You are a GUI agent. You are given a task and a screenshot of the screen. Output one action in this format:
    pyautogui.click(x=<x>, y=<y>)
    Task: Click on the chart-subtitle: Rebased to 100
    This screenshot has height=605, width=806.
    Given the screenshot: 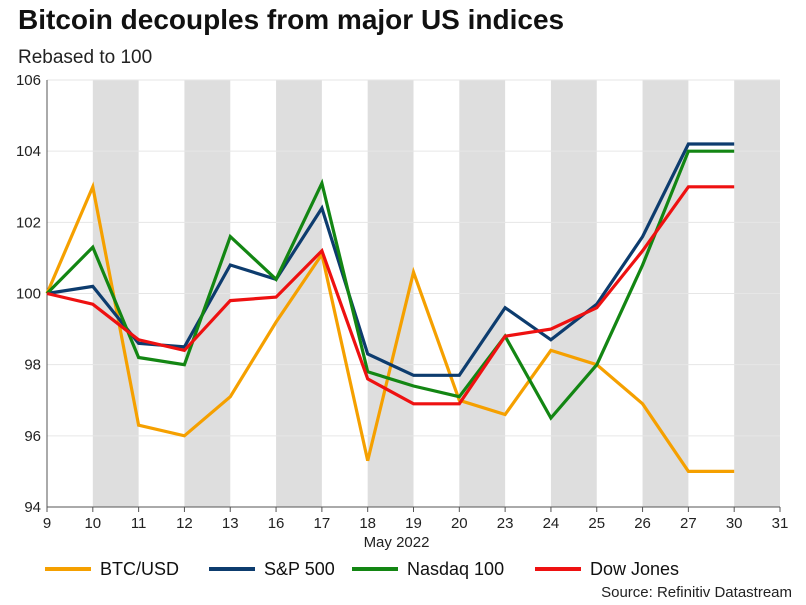 What is the action you would take?
    pyautogui.click(x=85, y=57)
    